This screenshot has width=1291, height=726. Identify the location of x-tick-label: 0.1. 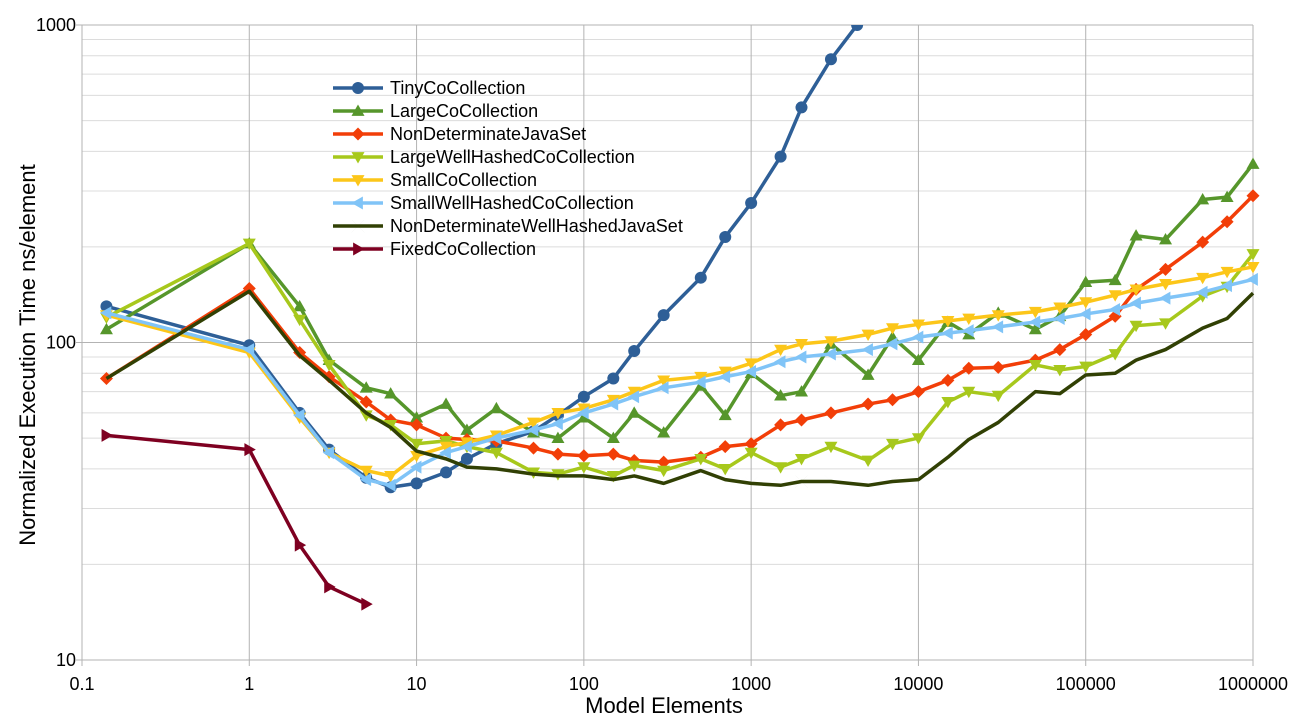
(81, 684).